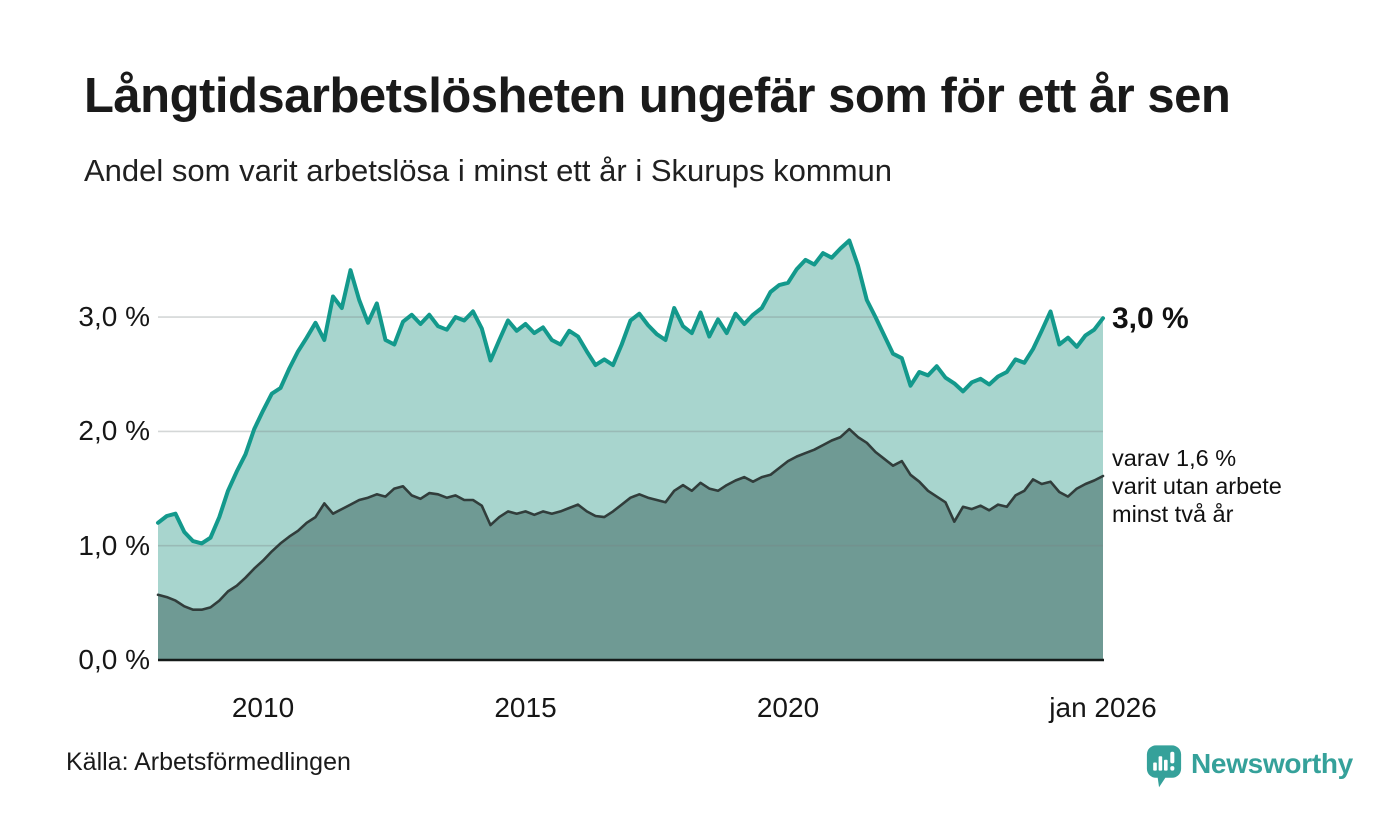 Image resolution: width=1400 pixels, height=840 pixels. I want to click on logo-text: Newsworthy, so click(1272, 763).